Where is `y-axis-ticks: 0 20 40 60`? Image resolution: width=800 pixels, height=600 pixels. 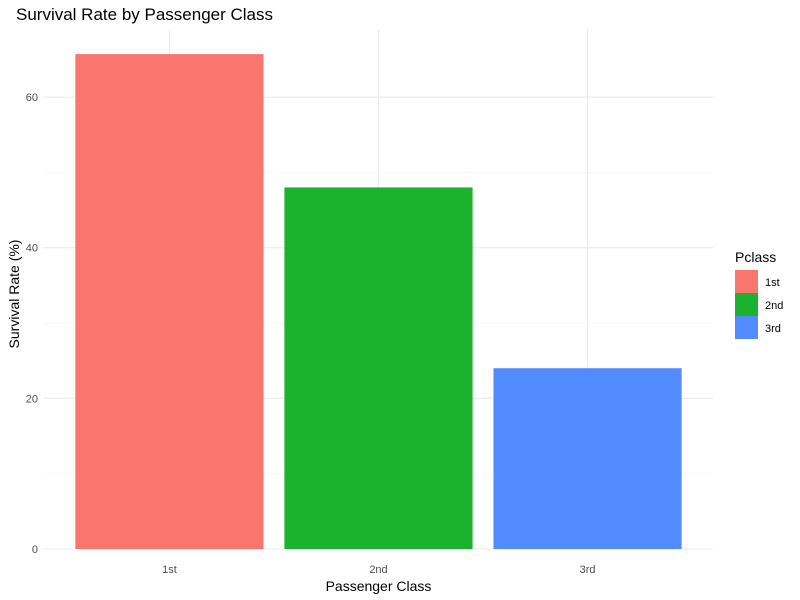
y-axis-ticks: 0 20 40 60 is located at coordinates (32, 324).